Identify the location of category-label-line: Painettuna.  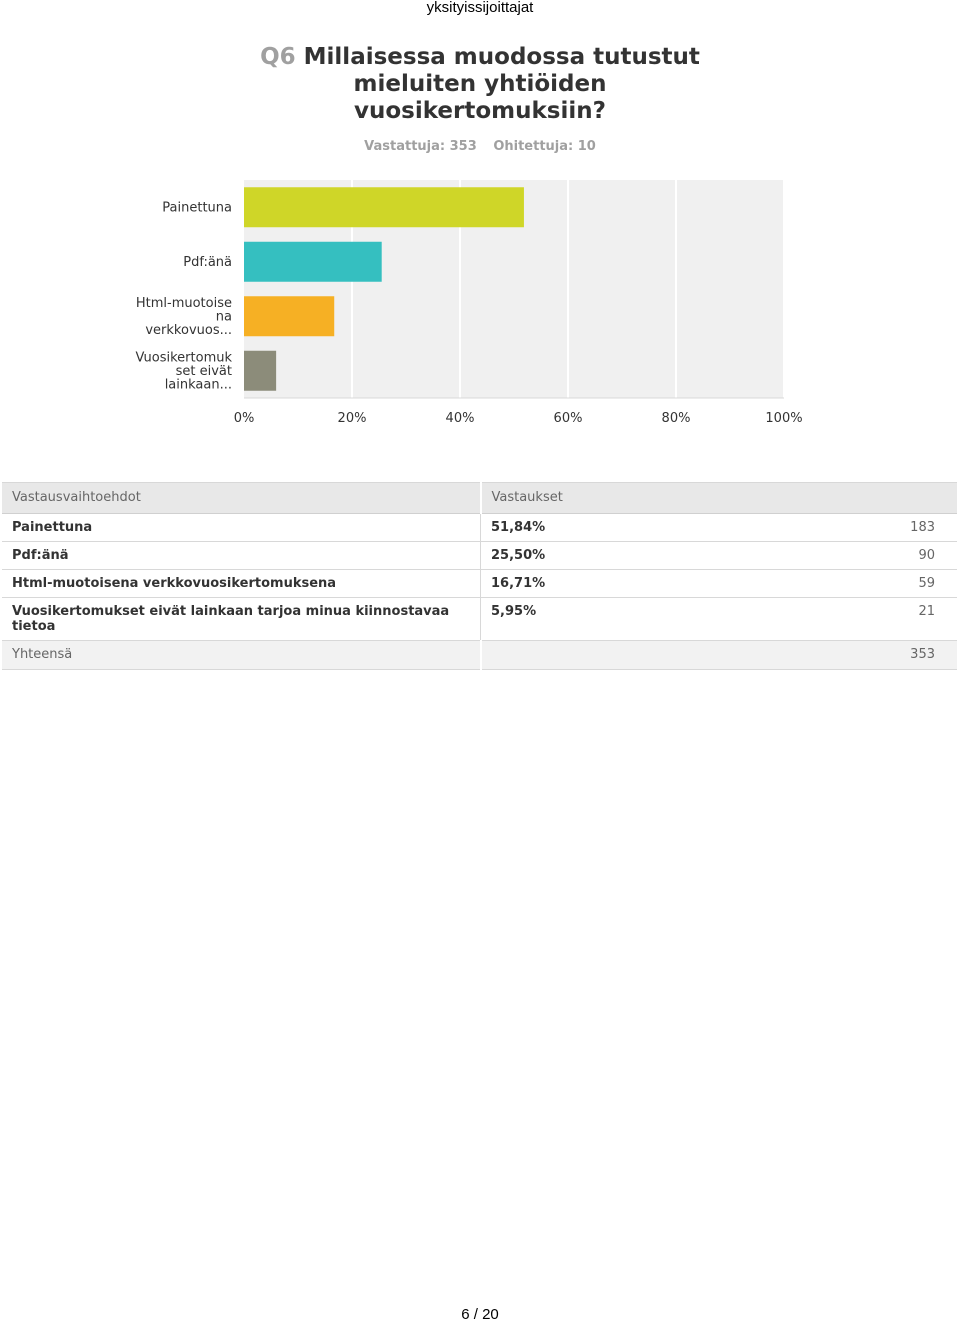
(197, 207).